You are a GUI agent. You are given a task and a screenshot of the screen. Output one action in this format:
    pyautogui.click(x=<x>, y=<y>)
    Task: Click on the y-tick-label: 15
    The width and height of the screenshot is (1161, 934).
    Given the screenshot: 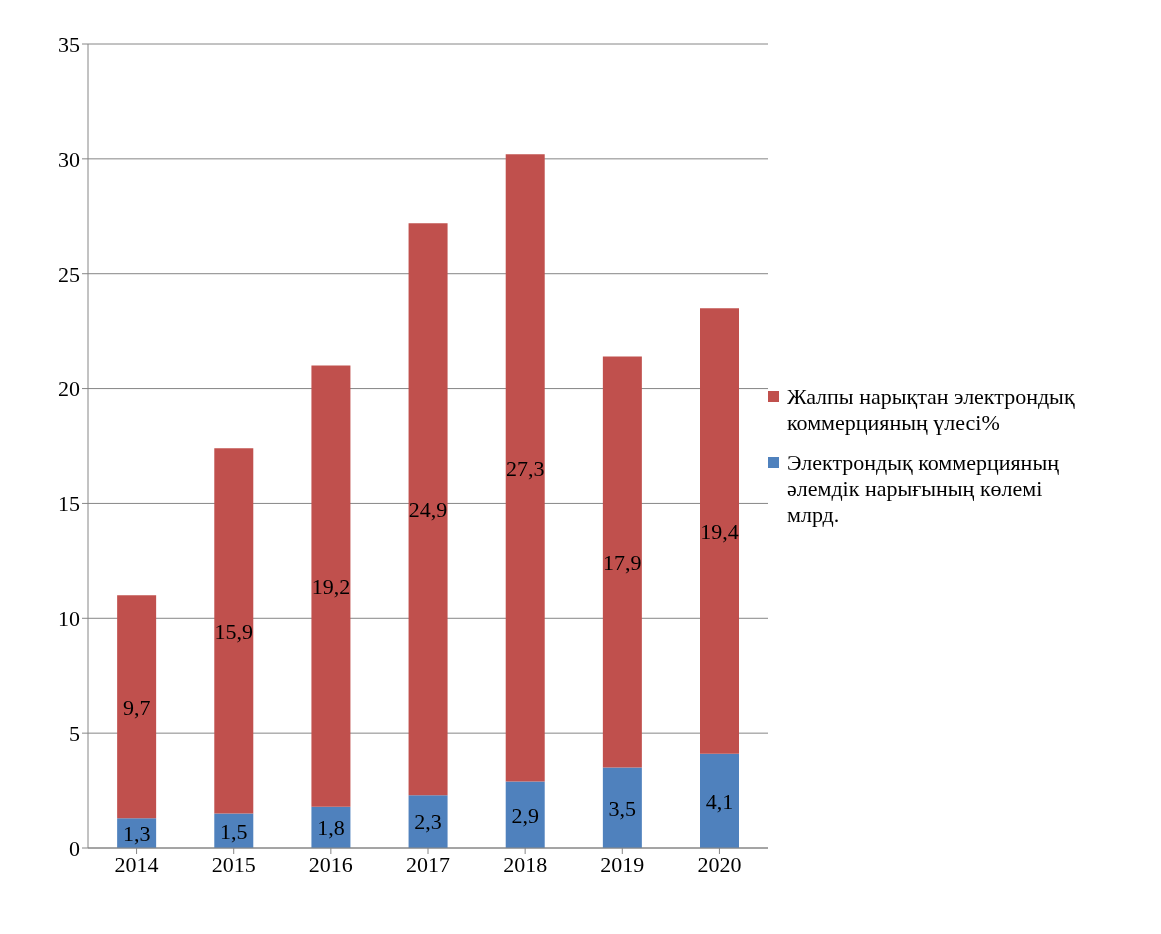 What is the action you would take?
    pyautogui.click(x=69, y=504)
    